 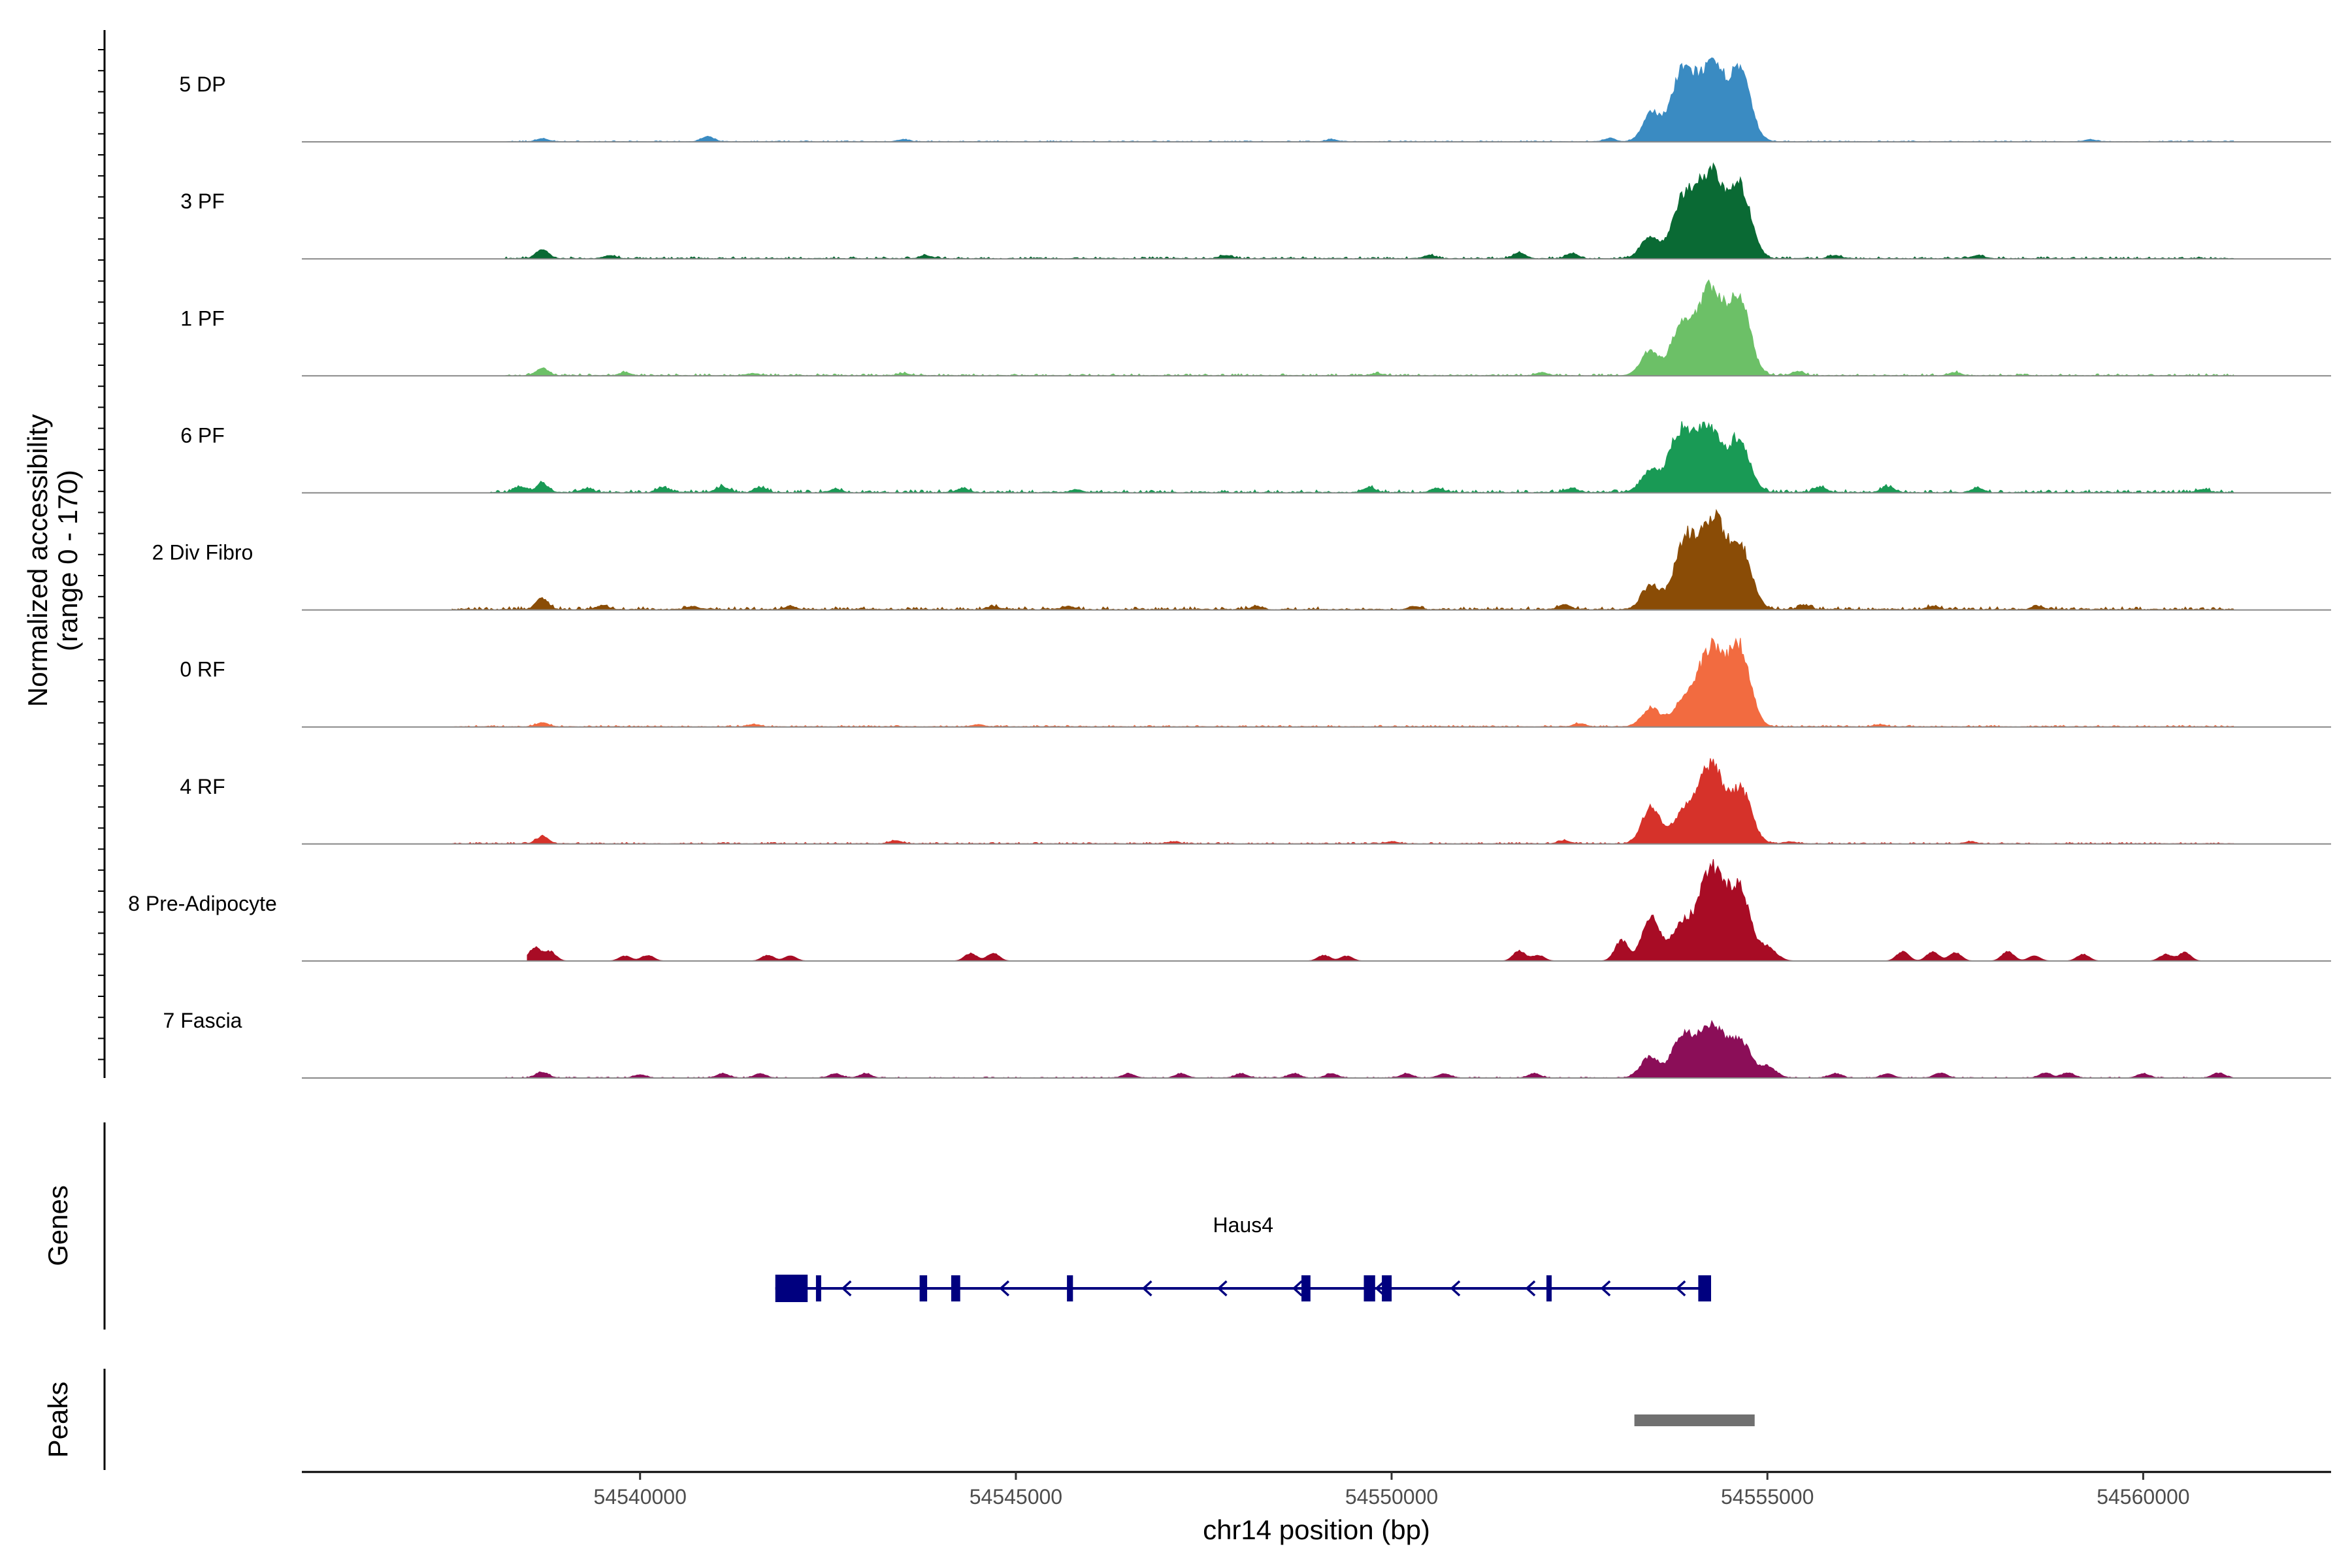 What do you see at coordinates (202, 903) in the screenshot?
I see `track-label: 8 Pre-Adipocyte` at bounding box center [202, 903].